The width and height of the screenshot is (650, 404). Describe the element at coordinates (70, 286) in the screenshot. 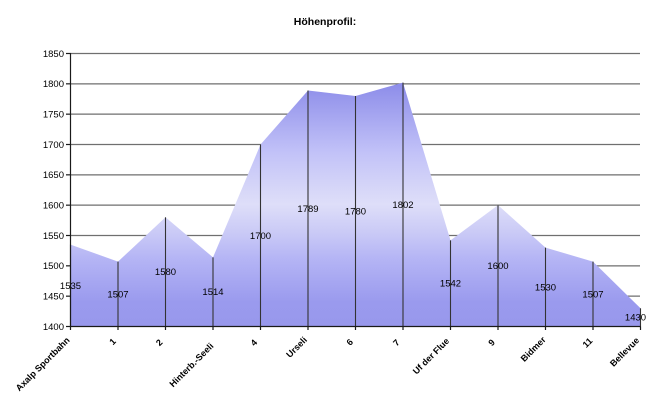

I see `svg-text: 1535` at that location.